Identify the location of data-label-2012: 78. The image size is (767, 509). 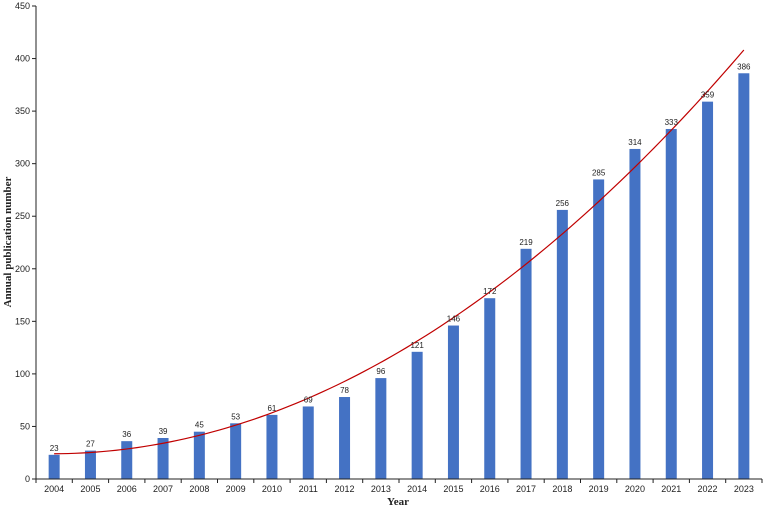
(344, 390).